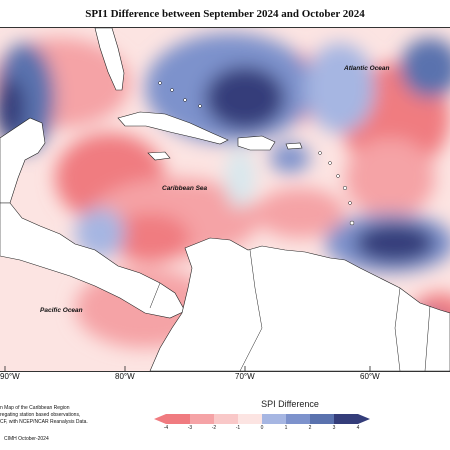 This screenshot has width=450, height=450. What do you see at coordinates (256, 153) in the screenshot?
I see `small-islands` at bounding box center [256, 153].